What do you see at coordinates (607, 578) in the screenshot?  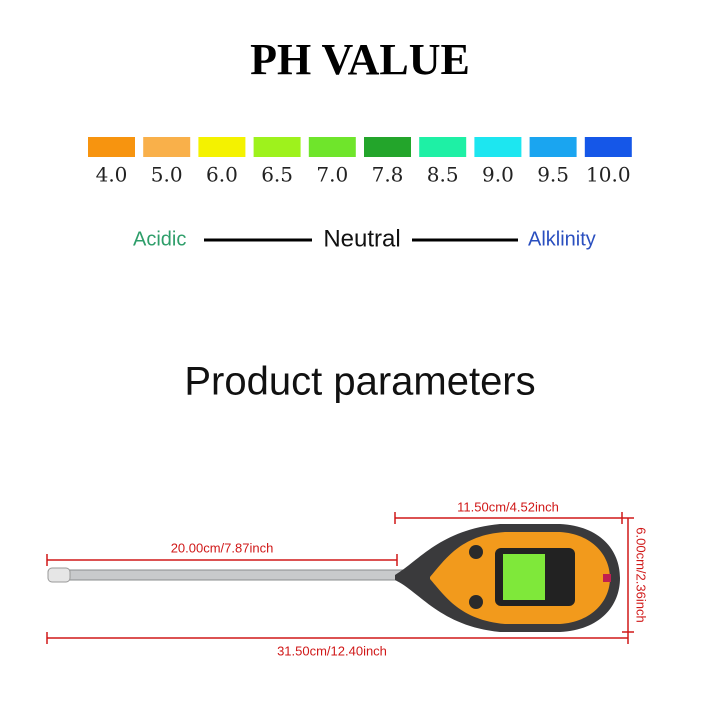 I see `indicator` at bounding box center [607, 578].